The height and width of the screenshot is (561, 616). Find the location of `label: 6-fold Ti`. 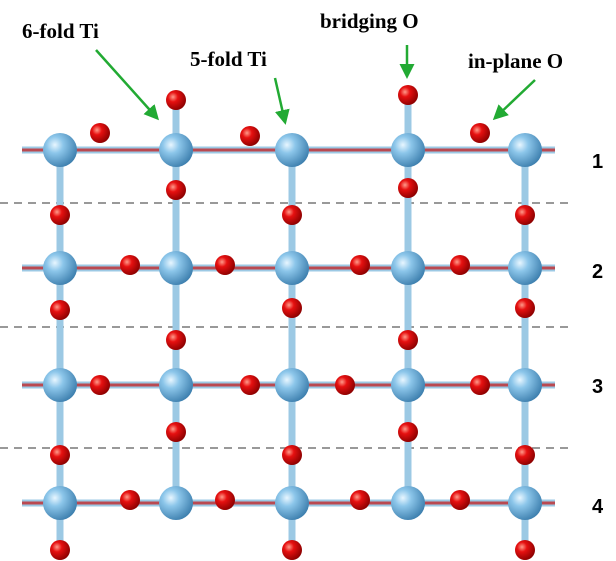

label: 6-fold Ti is located at coordinates (60, 31).